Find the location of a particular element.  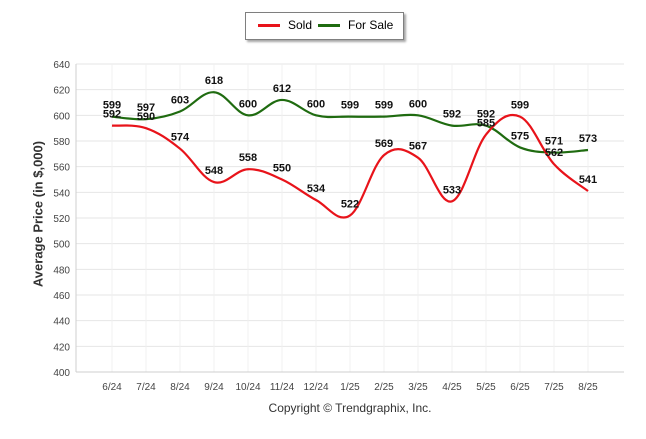

x-tick-label: 11/24 is located at coordinates (282, 387).